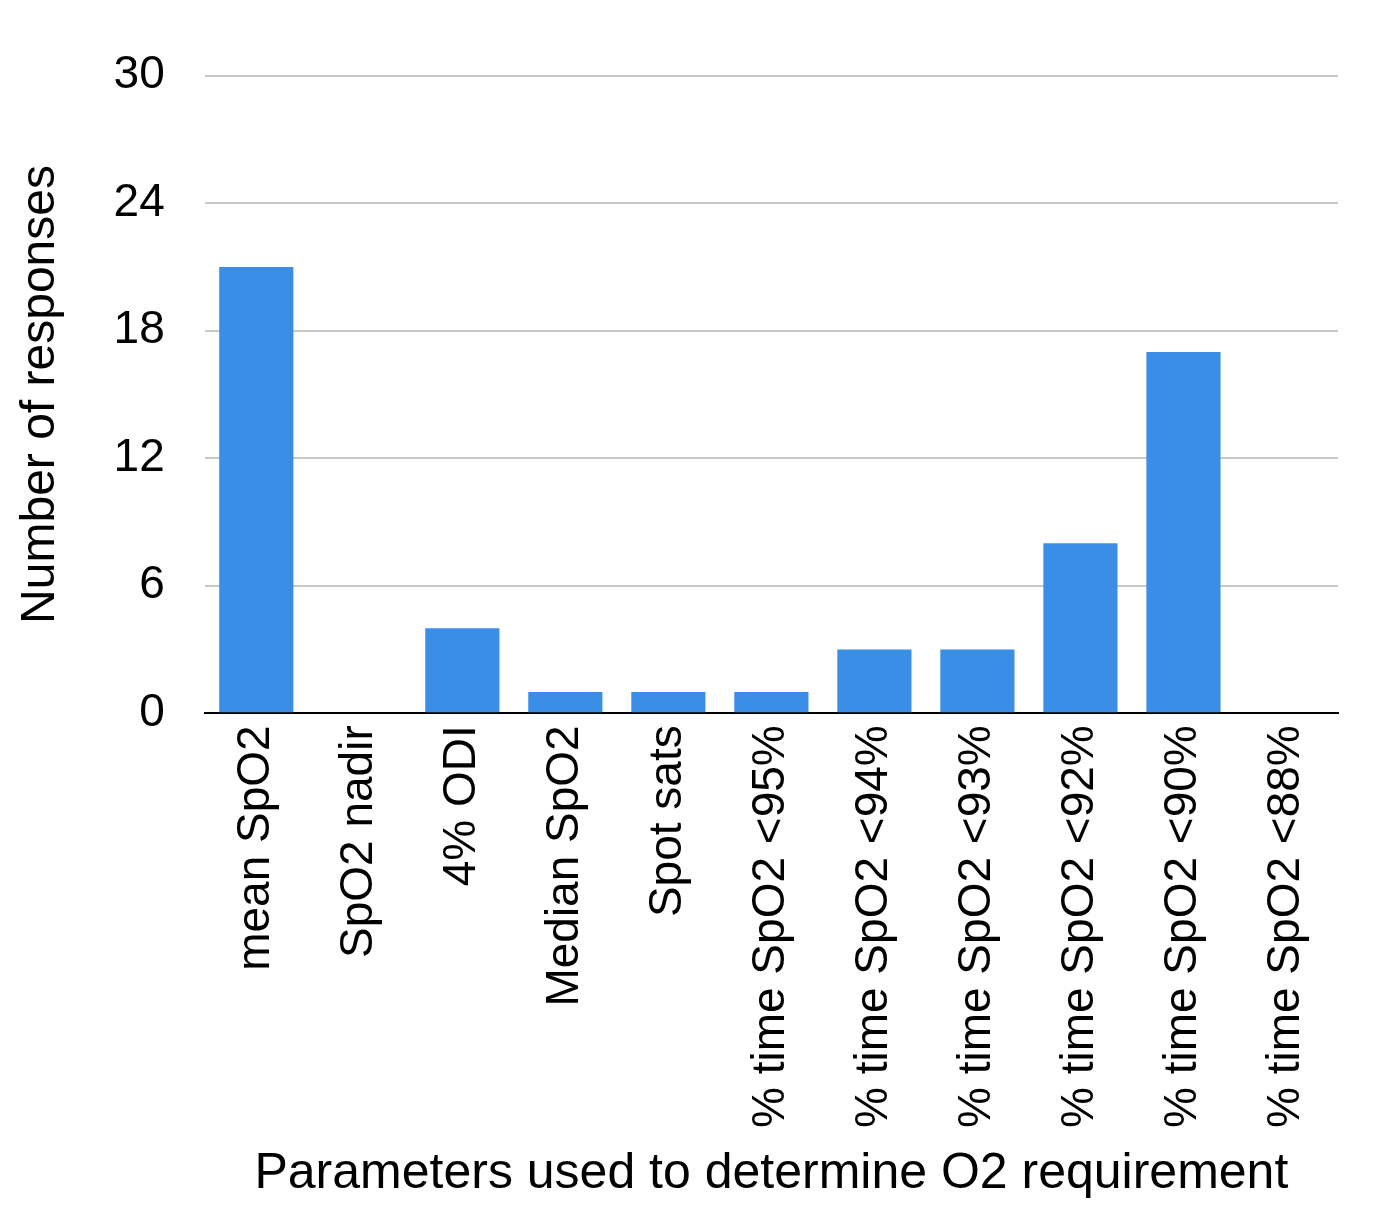 The image size is (1382, 1224). Describe the element at coordinates (665, 821) in the screenshot. I see `x-tick-label: Spot sats` at that location.